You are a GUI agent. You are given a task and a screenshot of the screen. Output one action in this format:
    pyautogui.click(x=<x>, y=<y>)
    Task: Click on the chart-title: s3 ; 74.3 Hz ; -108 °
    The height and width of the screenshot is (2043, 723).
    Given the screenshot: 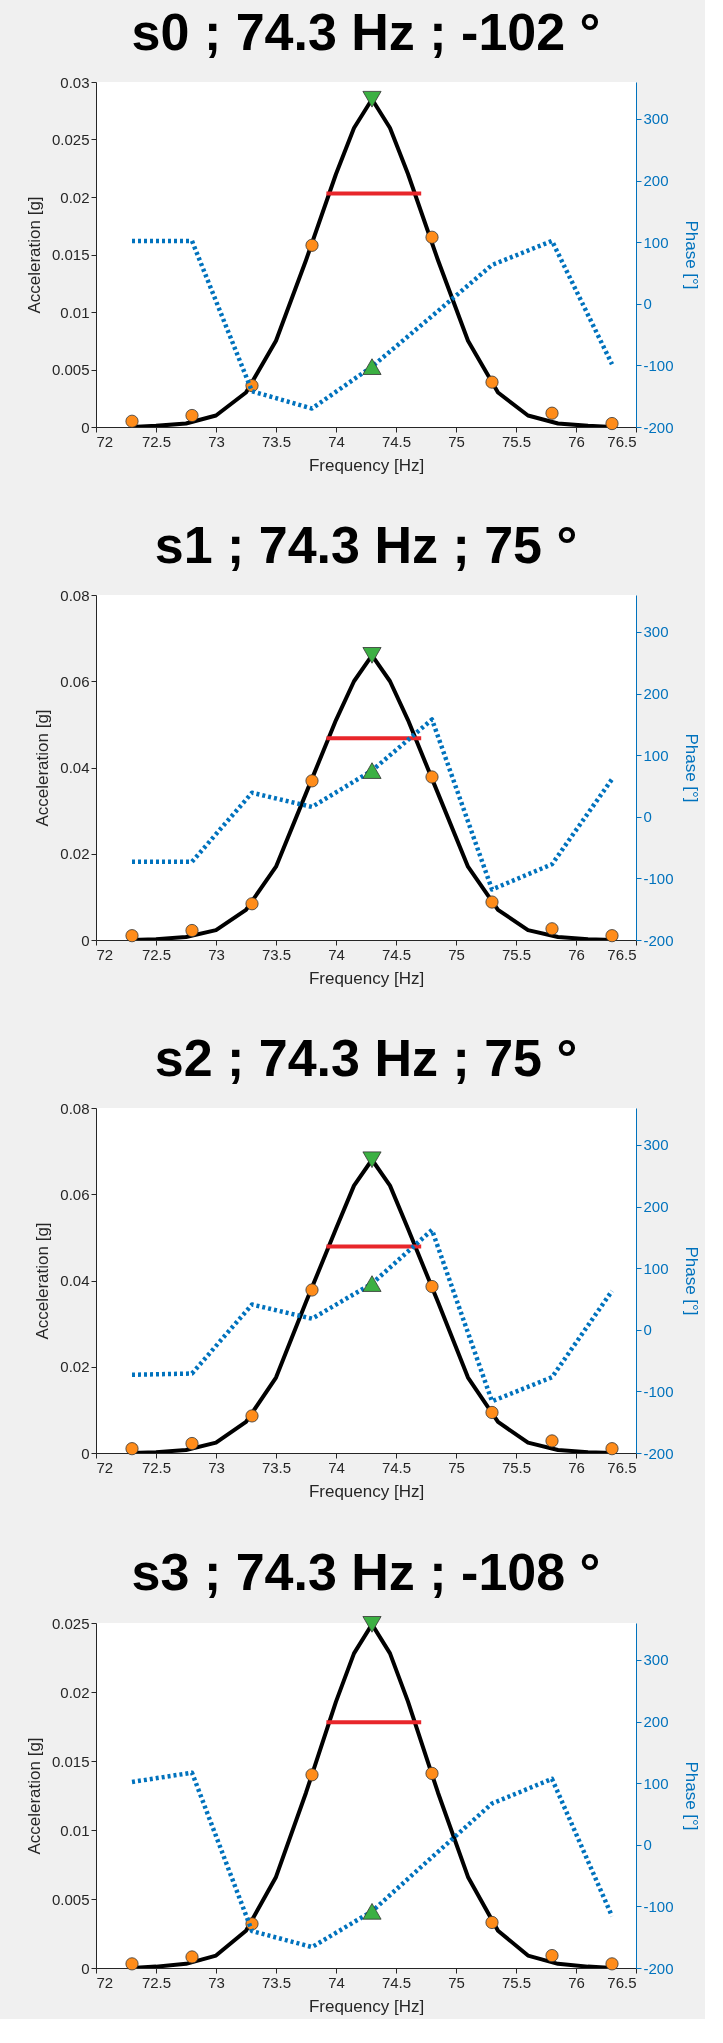 What is the action you would take?
    pyautogui.click(x=366, y=1571)
    